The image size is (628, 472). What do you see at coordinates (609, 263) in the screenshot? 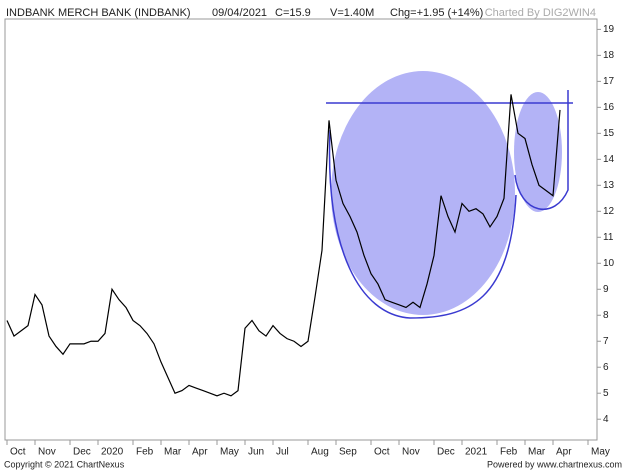
I see `y-tick-label: 10` at bounding box center [609, 263].